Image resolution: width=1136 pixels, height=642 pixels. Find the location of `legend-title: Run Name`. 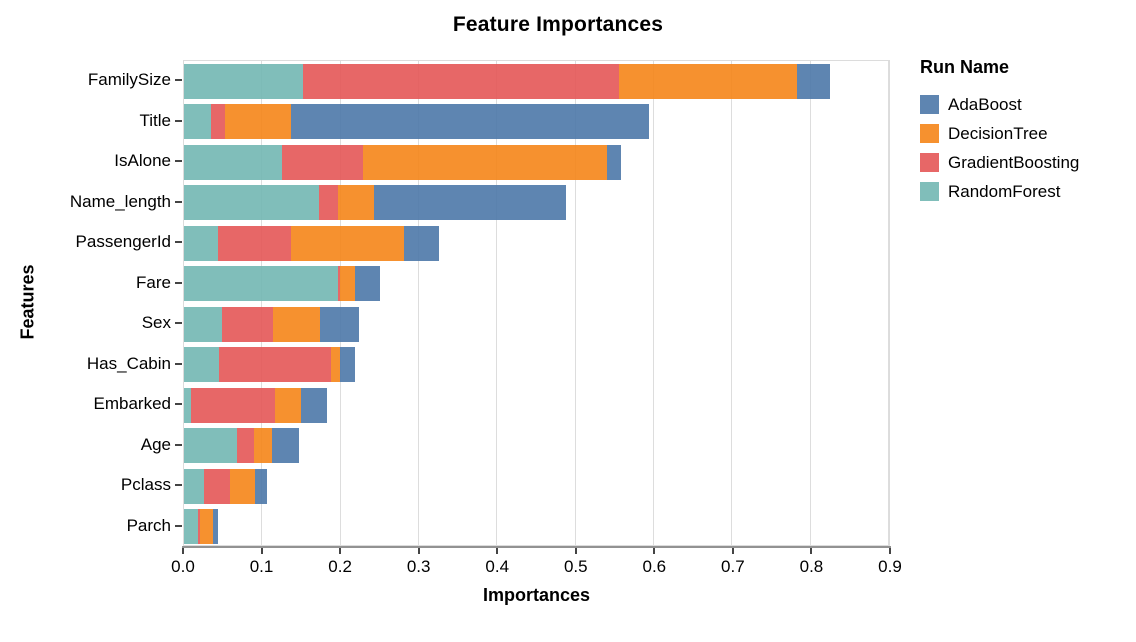

legend-title: Run Name is located at coordinates (965, 67).